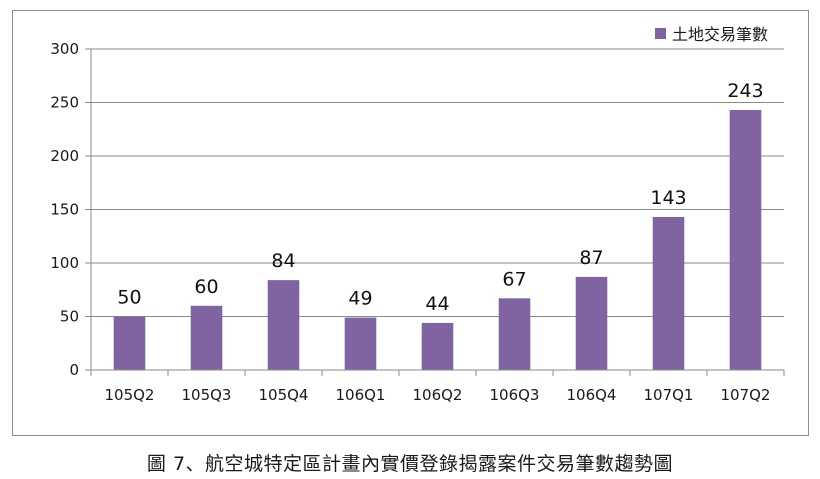 The image size is (820, 479). I want to click on data-label-106Q1: 49, so click(360, 299).